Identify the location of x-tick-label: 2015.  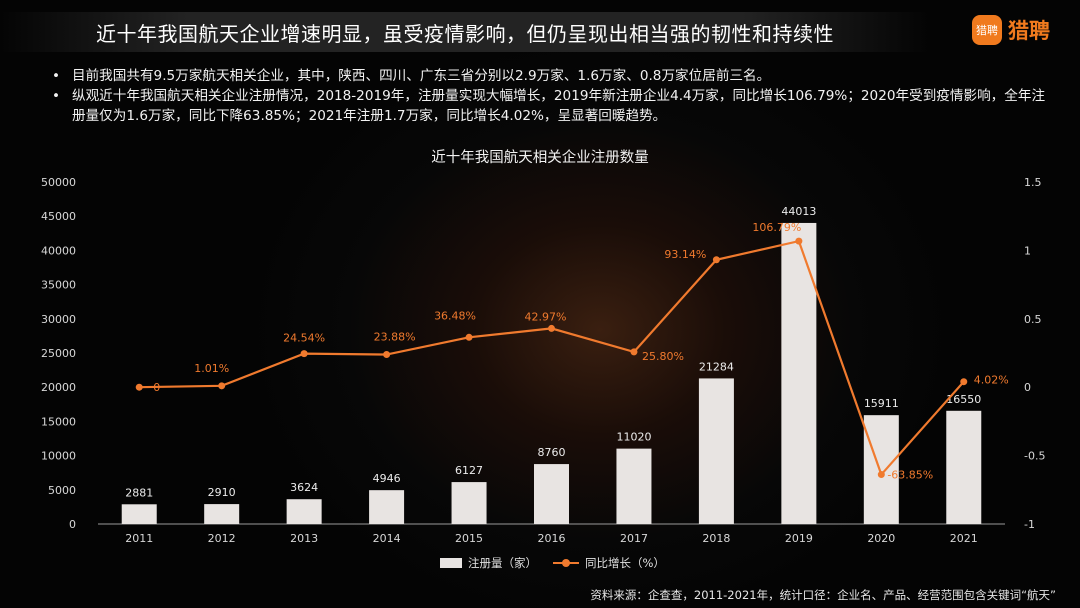
(469, 538).